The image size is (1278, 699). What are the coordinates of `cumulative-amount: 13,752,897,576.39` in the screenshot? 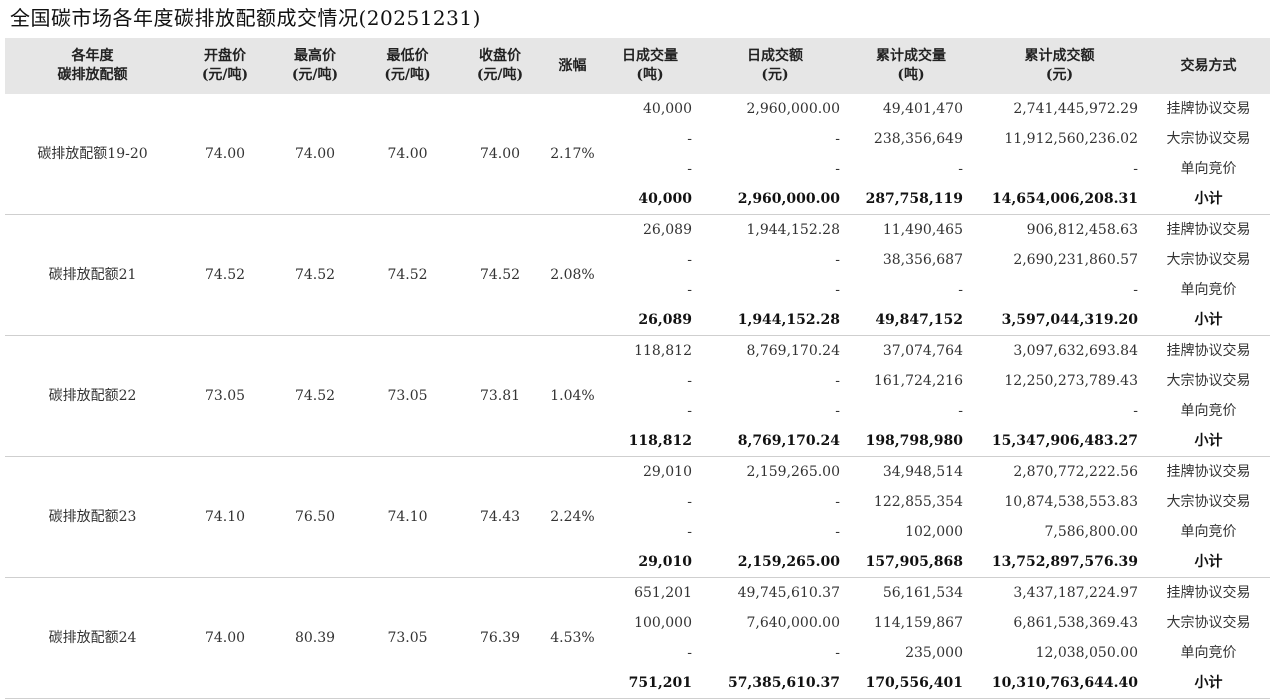 It's located at (1059, 562).